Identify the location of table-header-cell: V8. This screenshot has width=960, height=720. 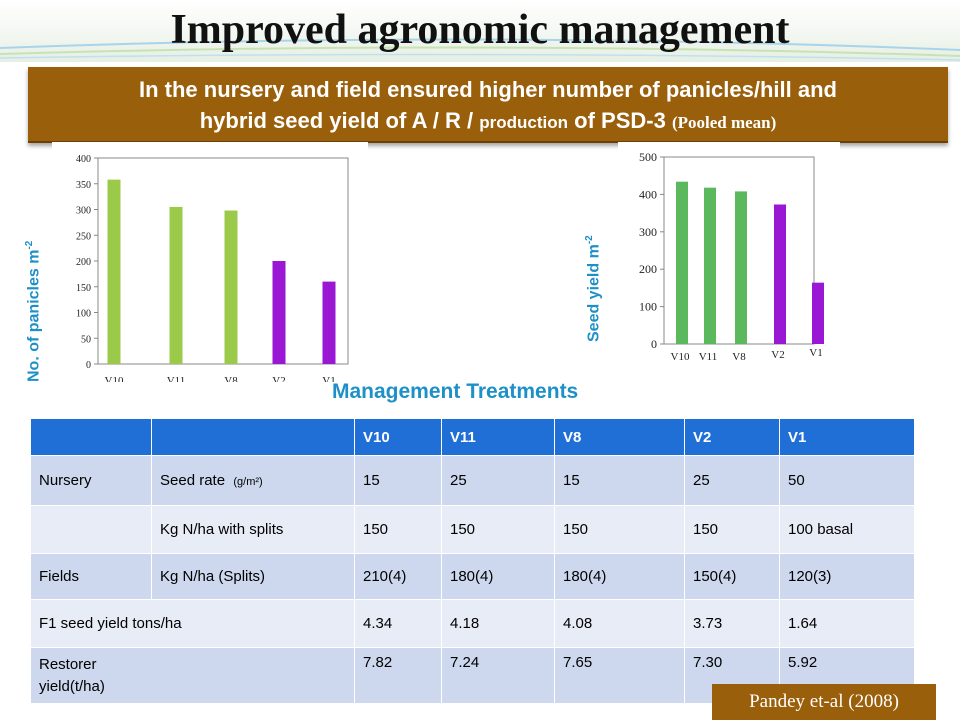
(619, 437).